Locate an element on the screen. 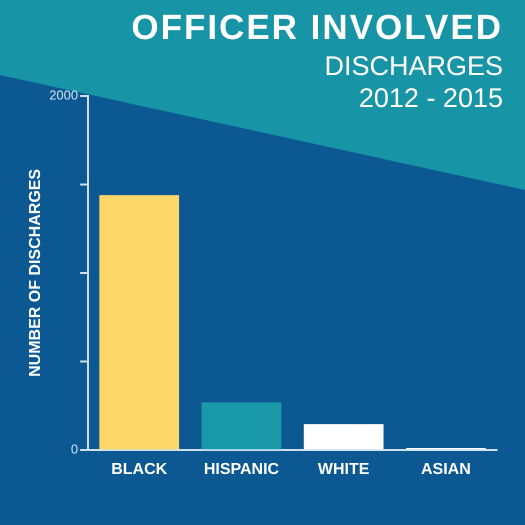  y-tick-label: 0 is located at coordinates (74, 448).